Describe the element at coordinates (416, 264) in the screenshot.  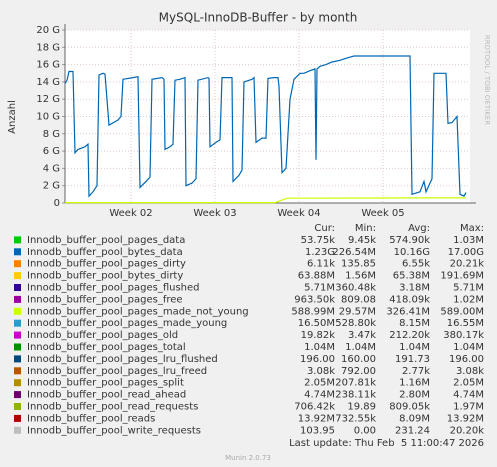
I see `legend-stat: 6.55k` at that location.